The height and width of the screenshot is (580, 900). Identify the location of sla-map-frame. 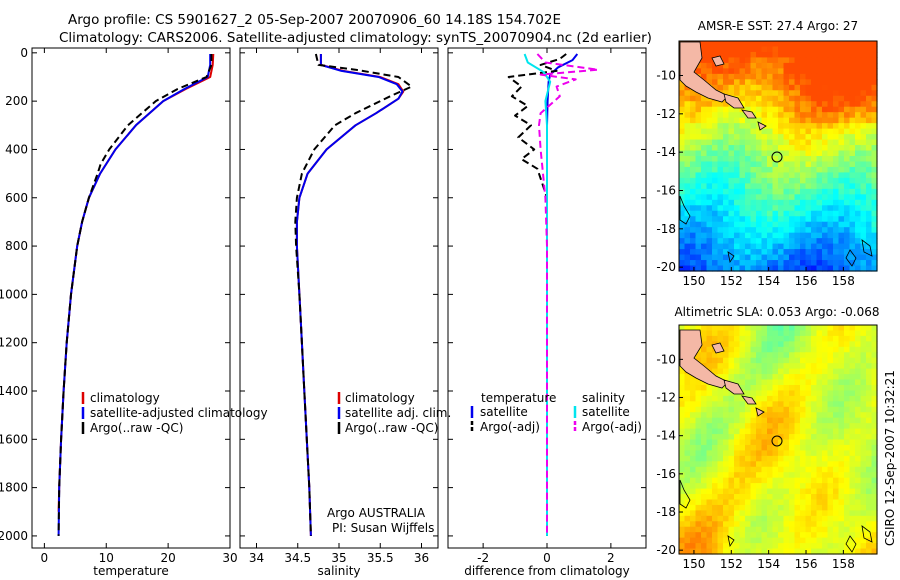
(778, 439).